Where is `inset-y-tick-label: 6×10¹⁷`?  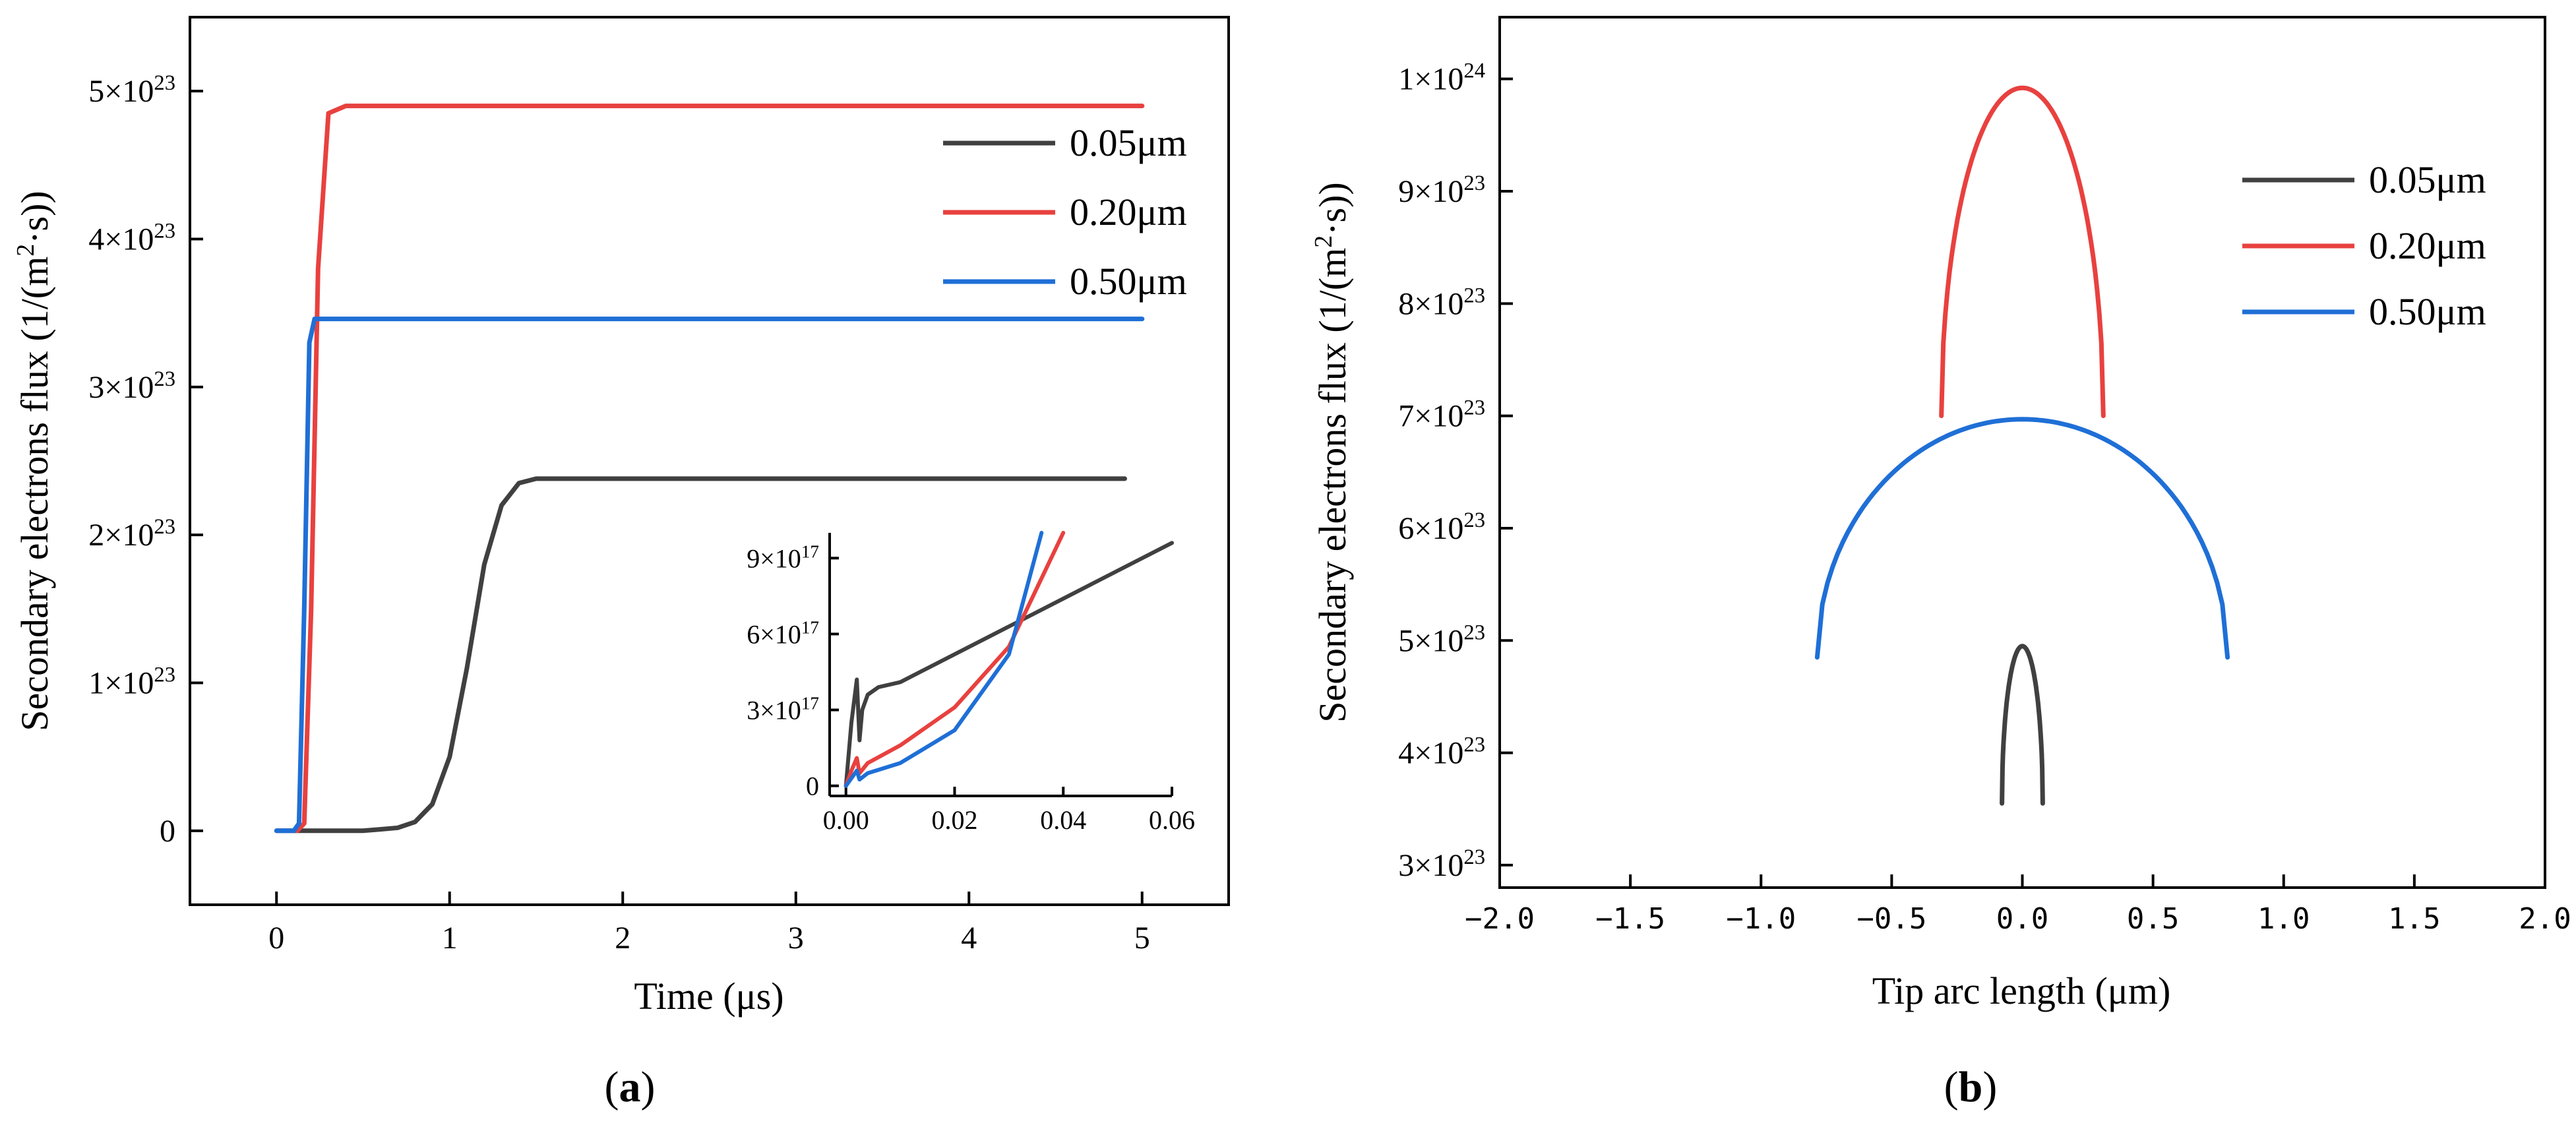
inset-y-tick-label: 6×10¹⁷ is located at coordinates (783, 633).